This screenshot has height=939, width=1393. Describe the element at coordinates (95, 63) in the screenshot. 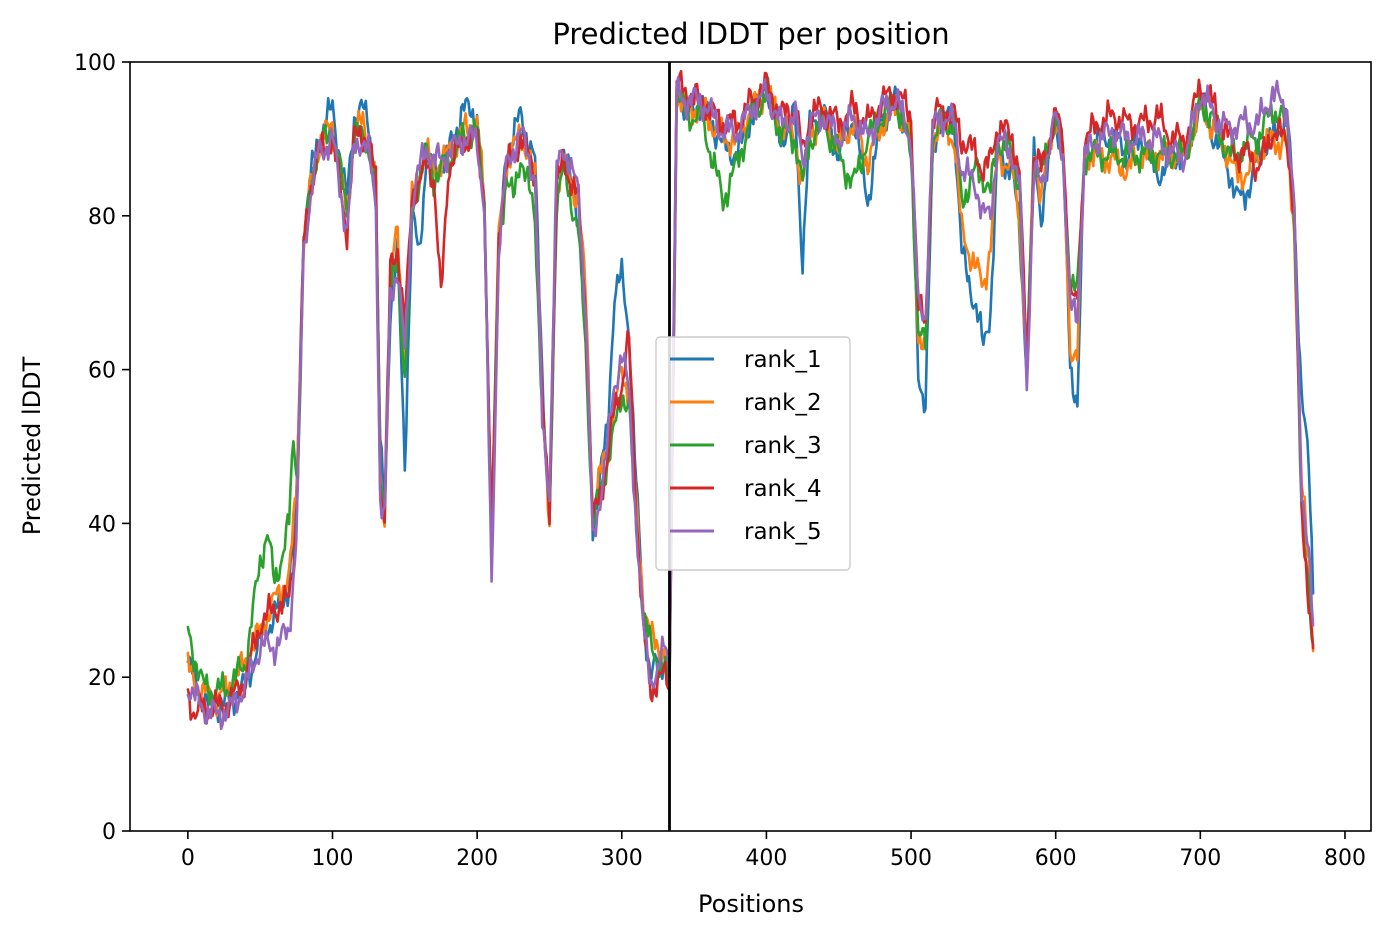

I see `y-tick-label: 100` at that location.